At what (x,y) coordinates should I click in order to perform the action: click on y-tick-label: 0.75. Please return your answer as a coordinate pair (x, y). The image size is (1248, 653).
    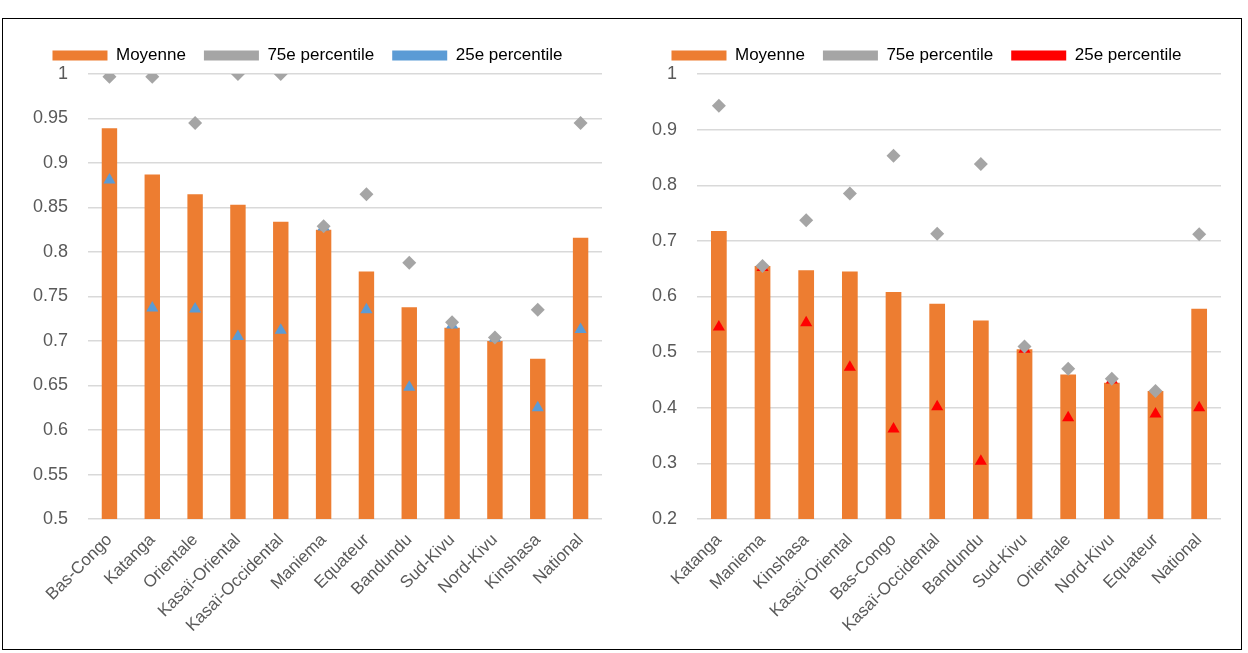
    Looking at the image, I should click on (50, 295).